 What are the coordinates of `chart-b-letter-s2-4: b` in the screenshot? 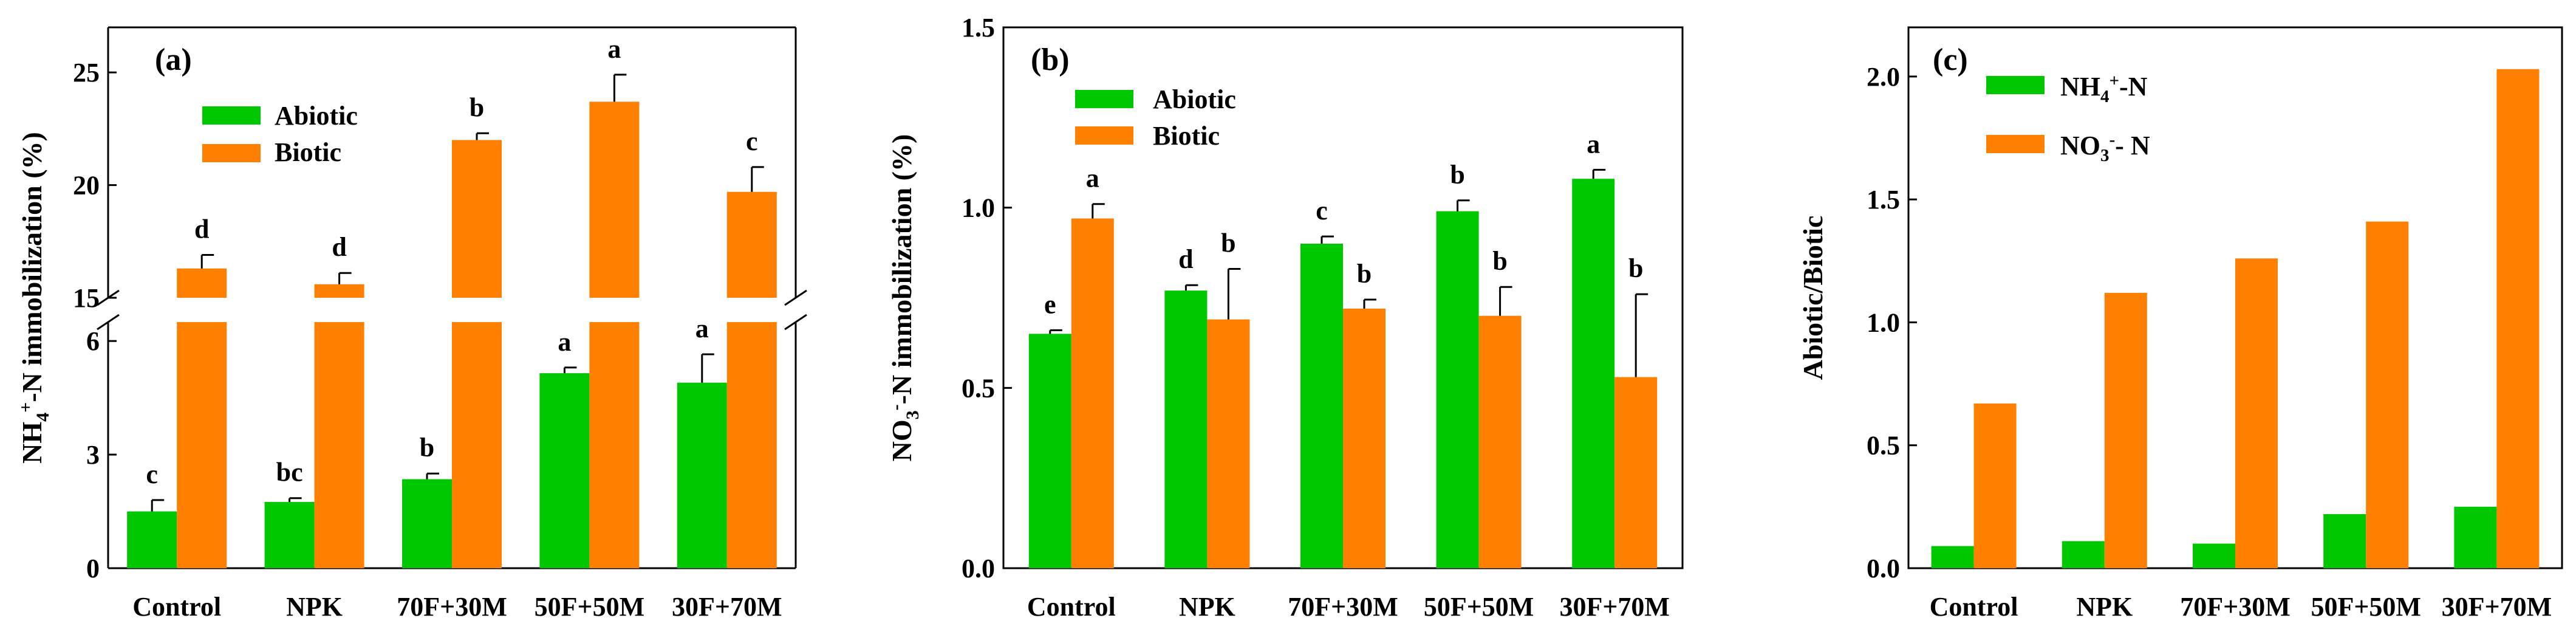 It's located at (1635, 268).